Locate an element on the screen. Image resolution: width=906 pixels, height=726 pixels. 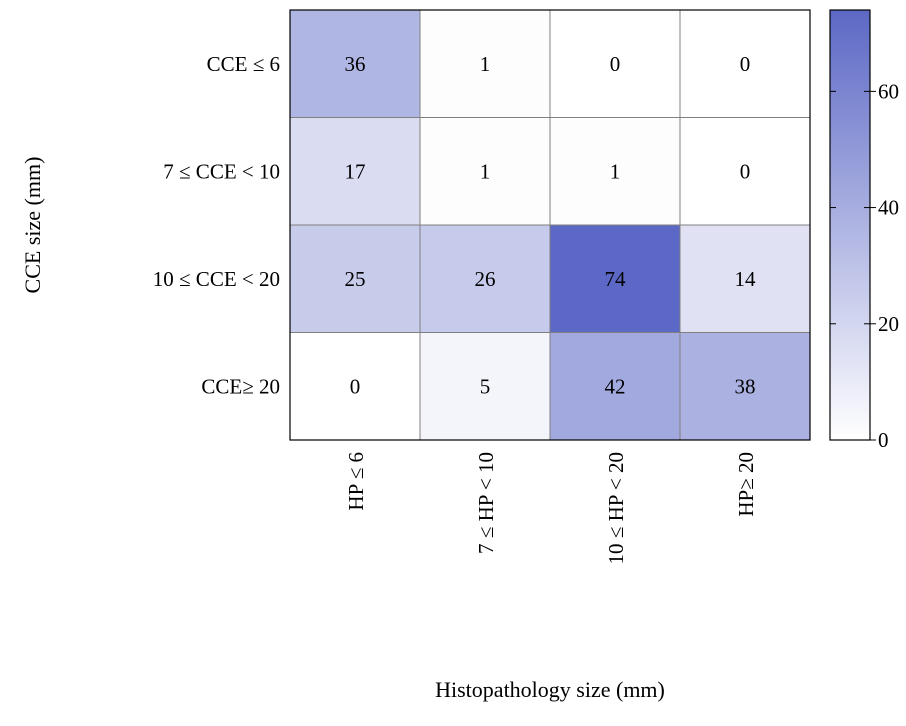
colorbar-tick-label: 60 is located at coordinates (888, 91).